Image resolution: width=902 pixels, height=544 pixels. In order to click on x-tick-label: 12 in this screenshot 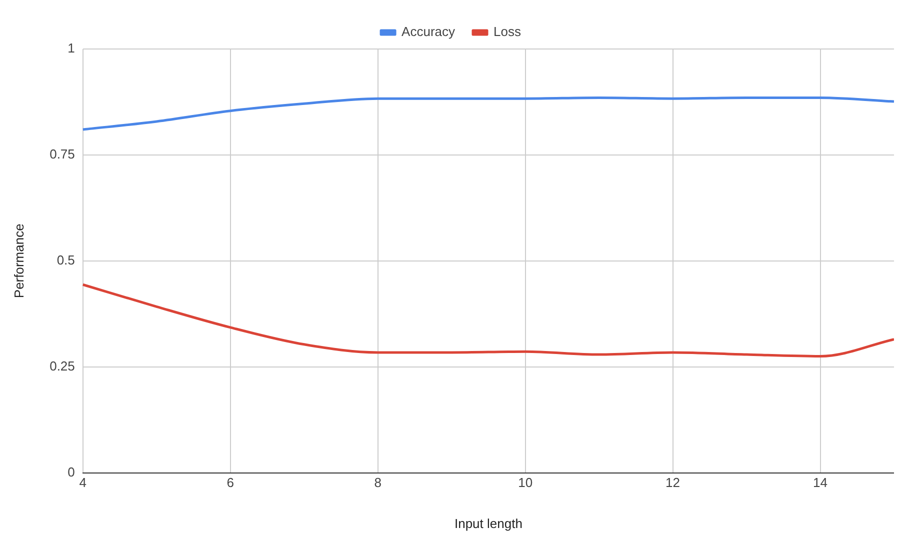, I will do `click(673, 482)`.